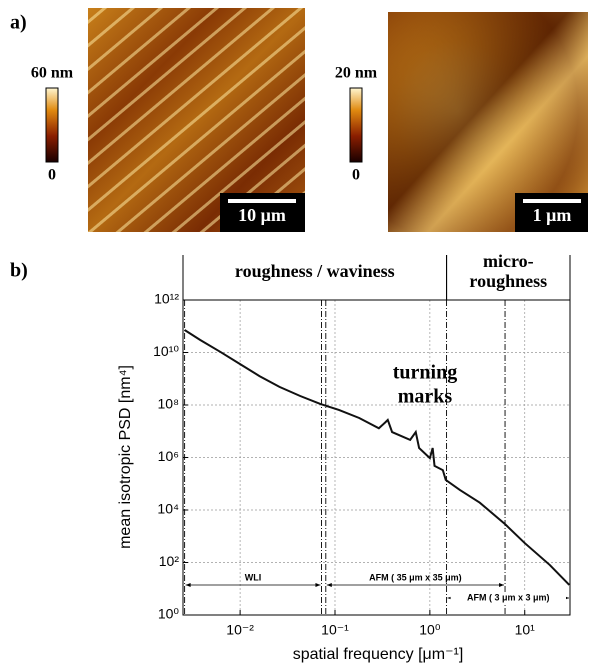  I want to click on scale-bar-label: 10 μm, so click(262, 215).